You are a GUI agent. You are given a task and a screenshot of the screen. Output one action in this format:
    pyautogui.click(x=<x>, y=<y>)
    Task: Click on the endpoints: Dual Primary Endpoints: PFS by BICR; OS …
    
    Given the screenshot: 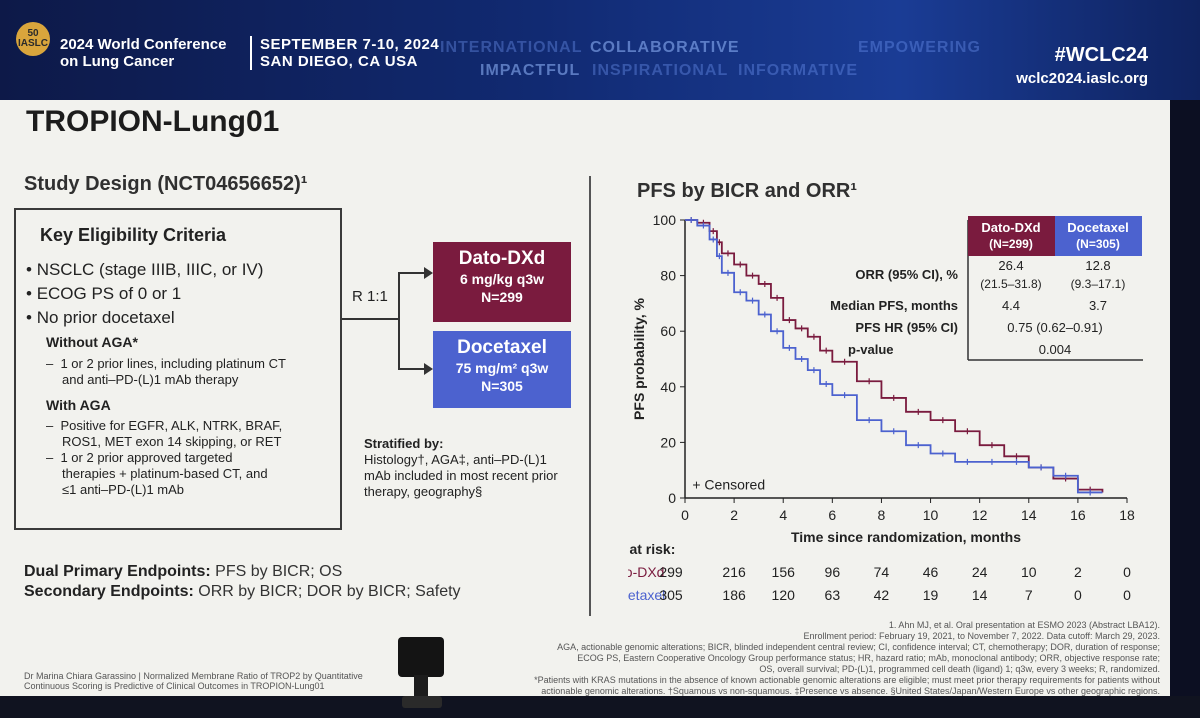 What is the action you would take?
    pyautogui.click(x=242, y=582)
    